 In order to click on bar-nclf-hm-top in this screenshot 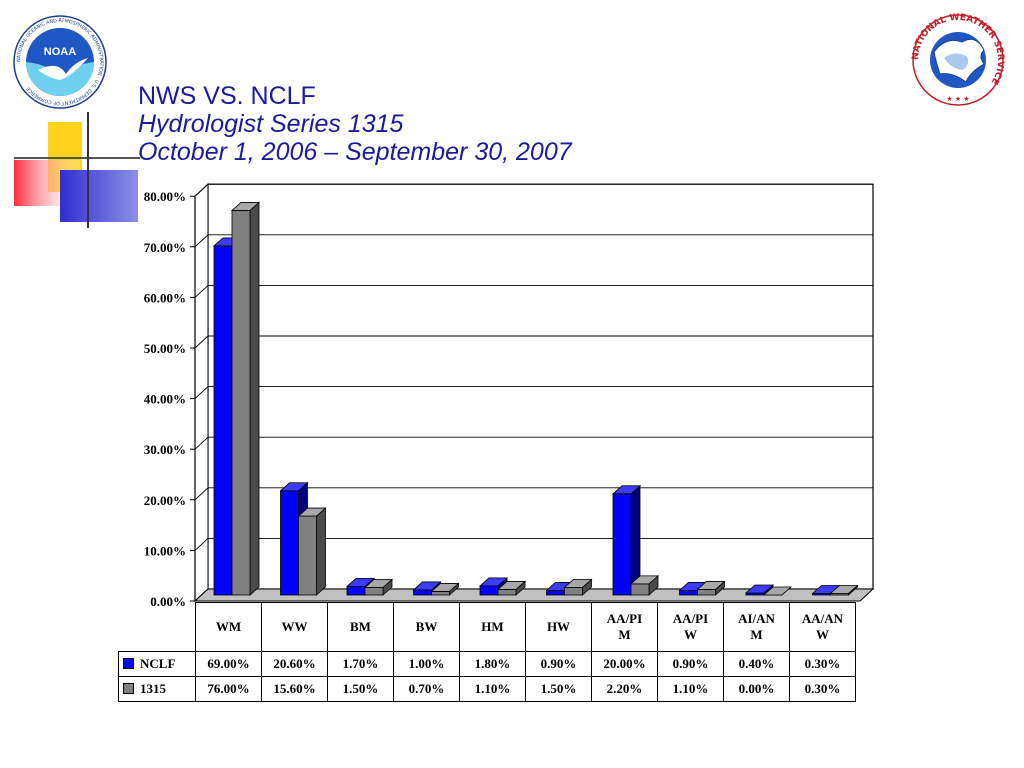, I will do `click(493, 582)`.